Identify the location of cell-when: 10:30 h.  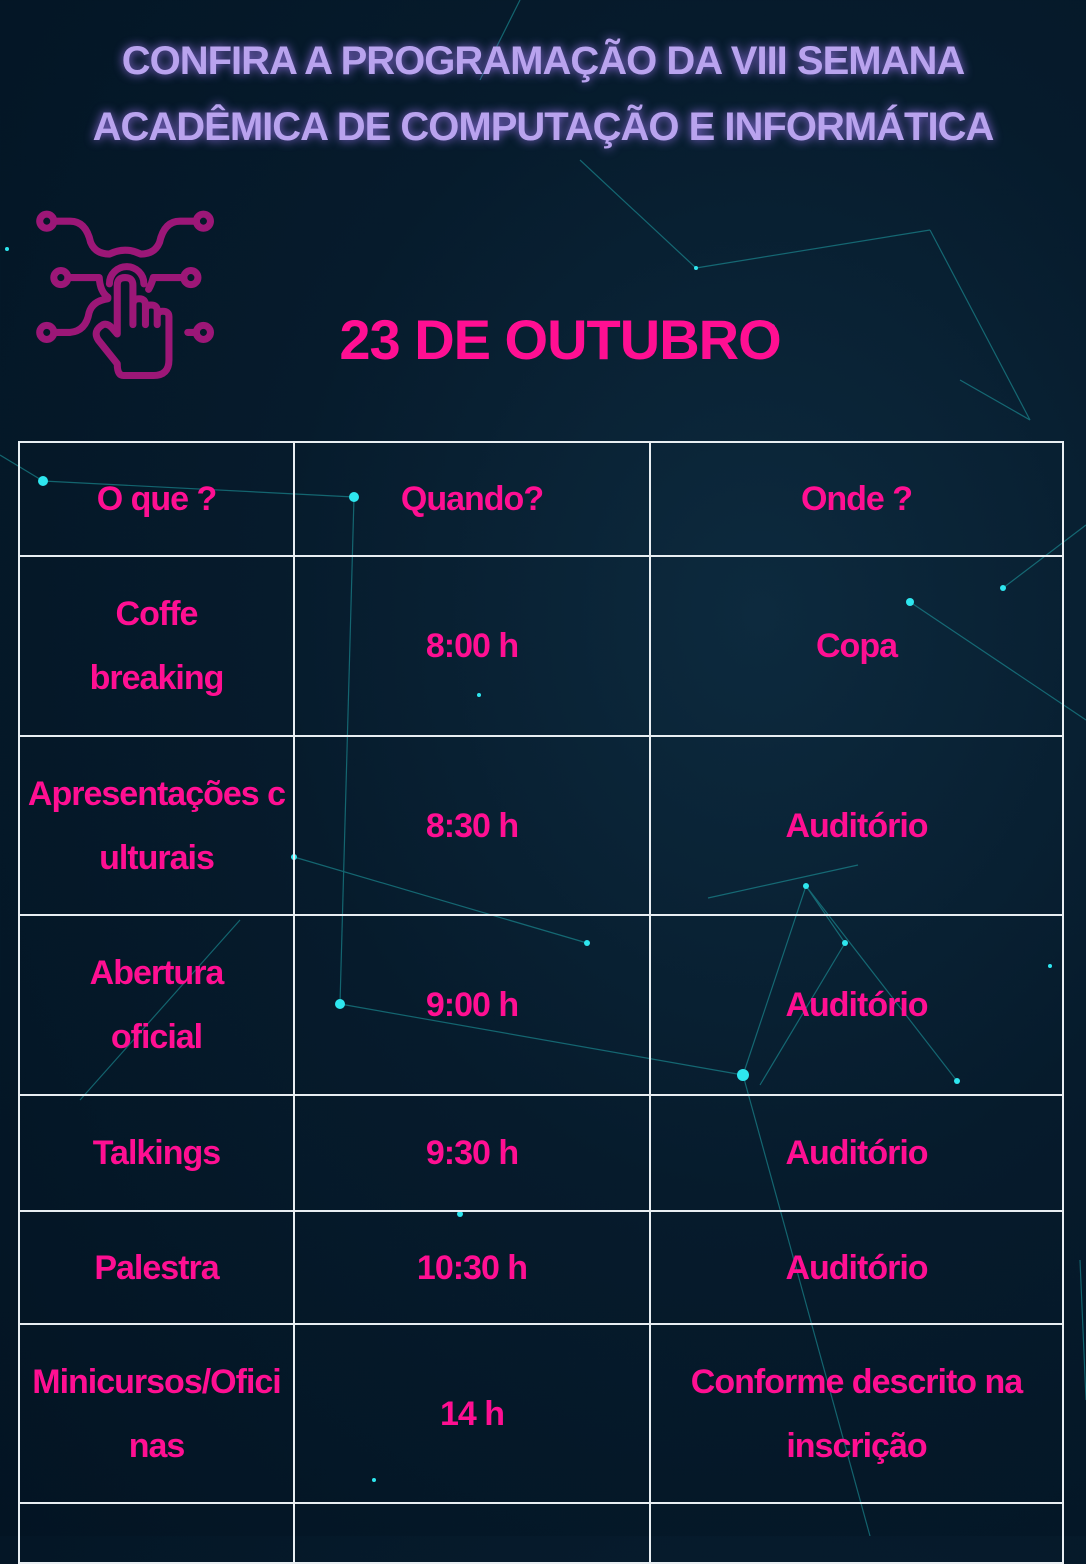
(472, 1267).